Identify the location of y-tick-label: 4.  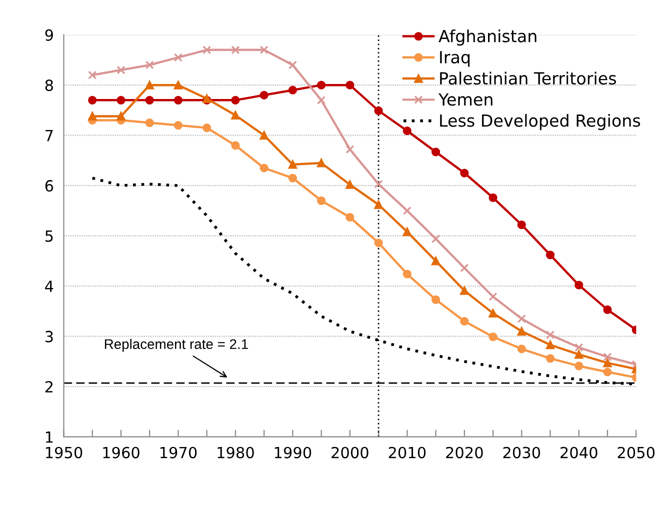
(49, 286).